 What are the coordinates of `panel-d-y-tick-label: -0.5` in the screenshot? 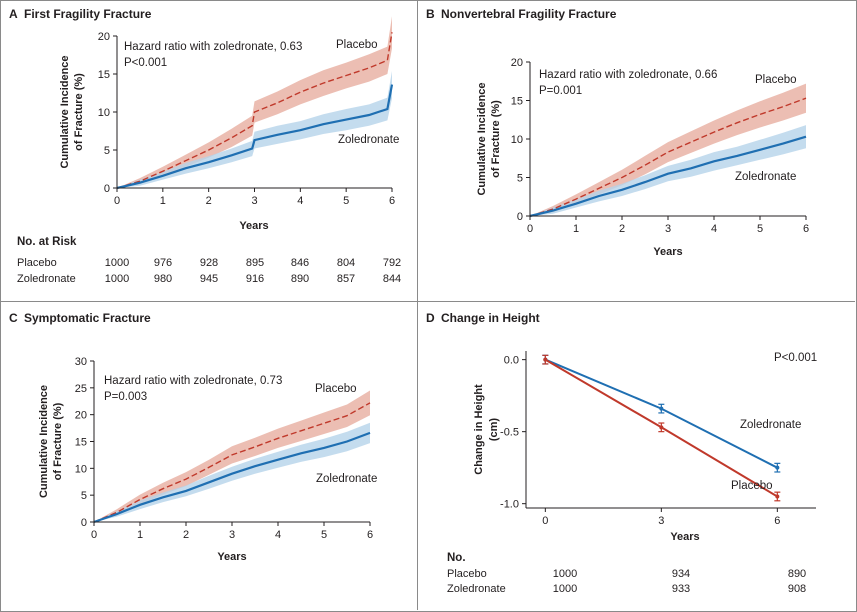 It's located at (509, 433).